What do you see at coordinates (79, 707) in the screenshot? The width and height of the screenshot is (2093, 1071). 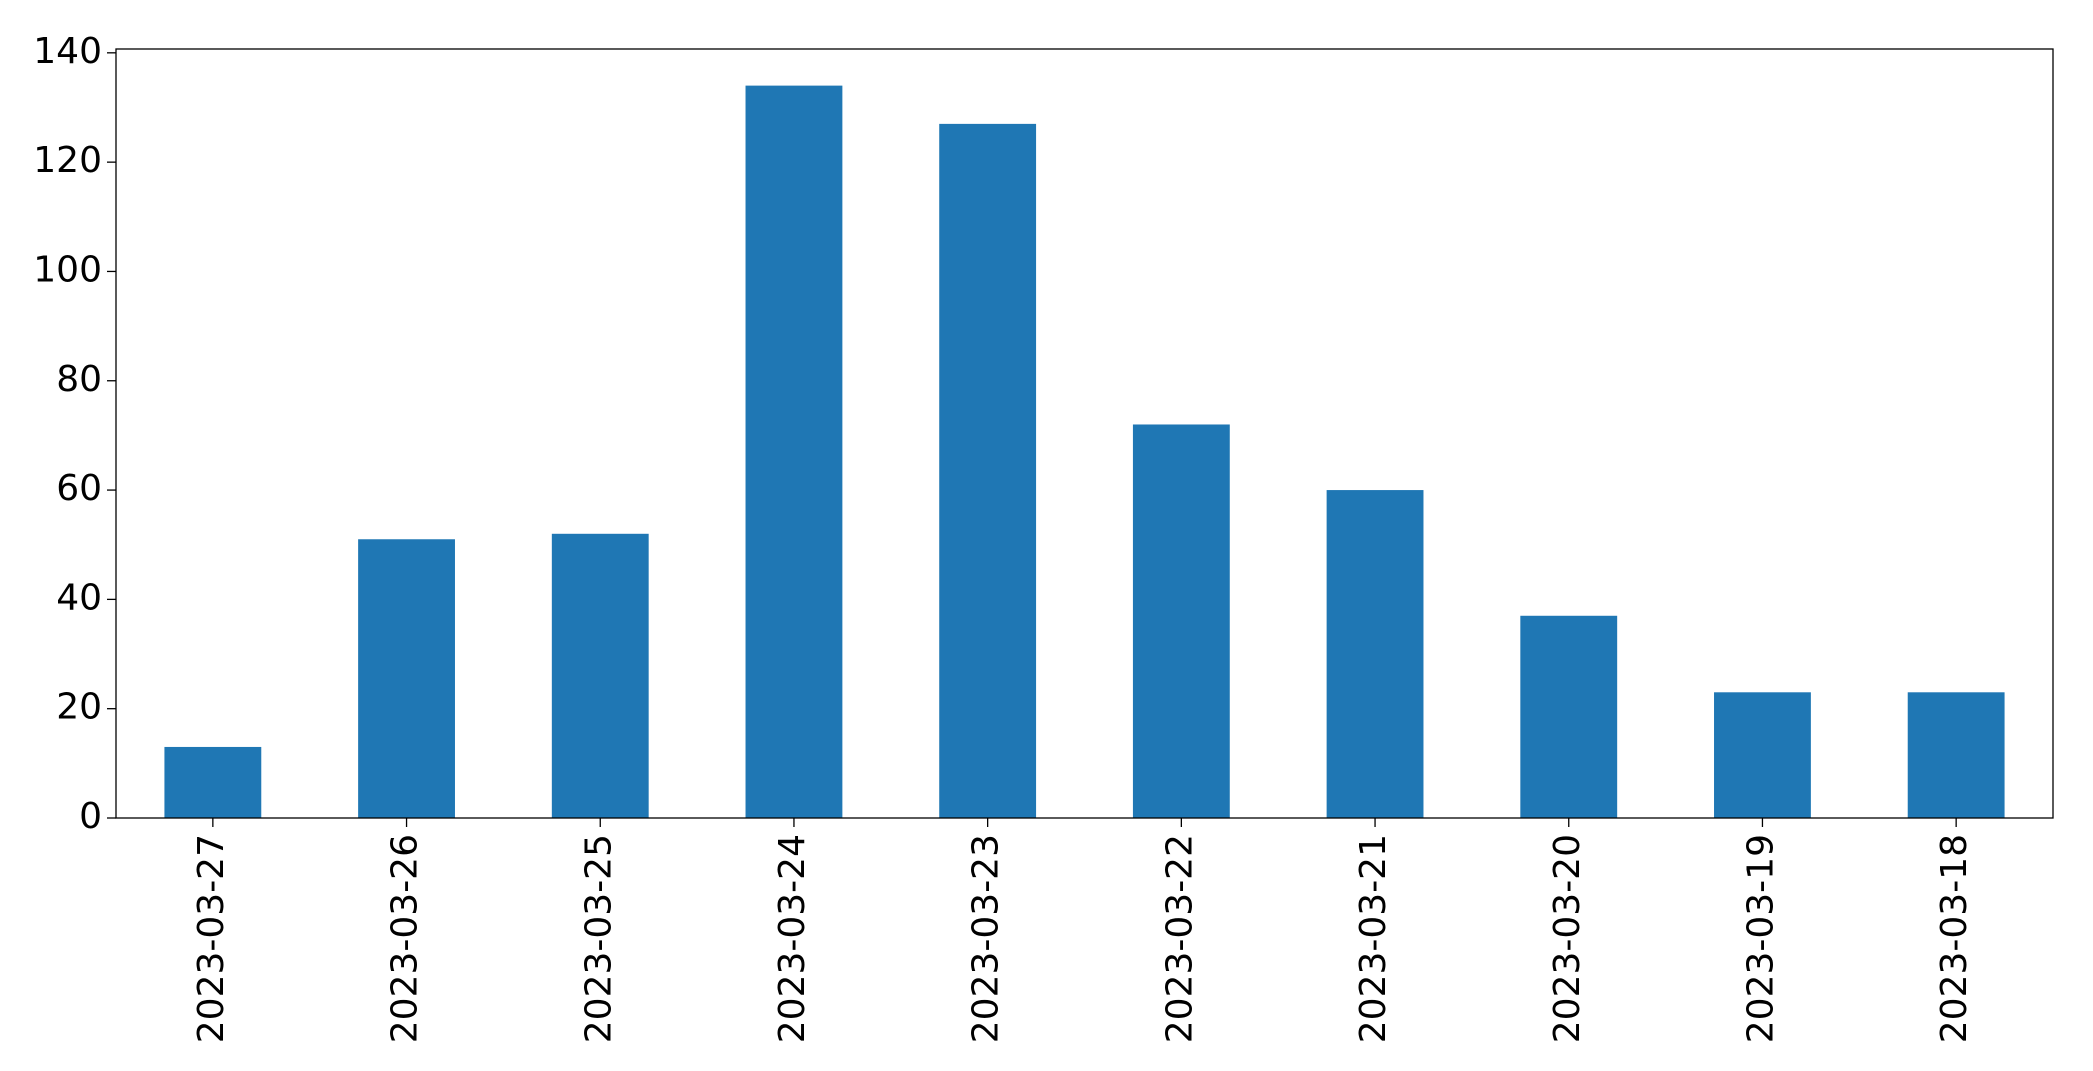 I see `y-tick-label: 20` at bounding box center [79, 707].